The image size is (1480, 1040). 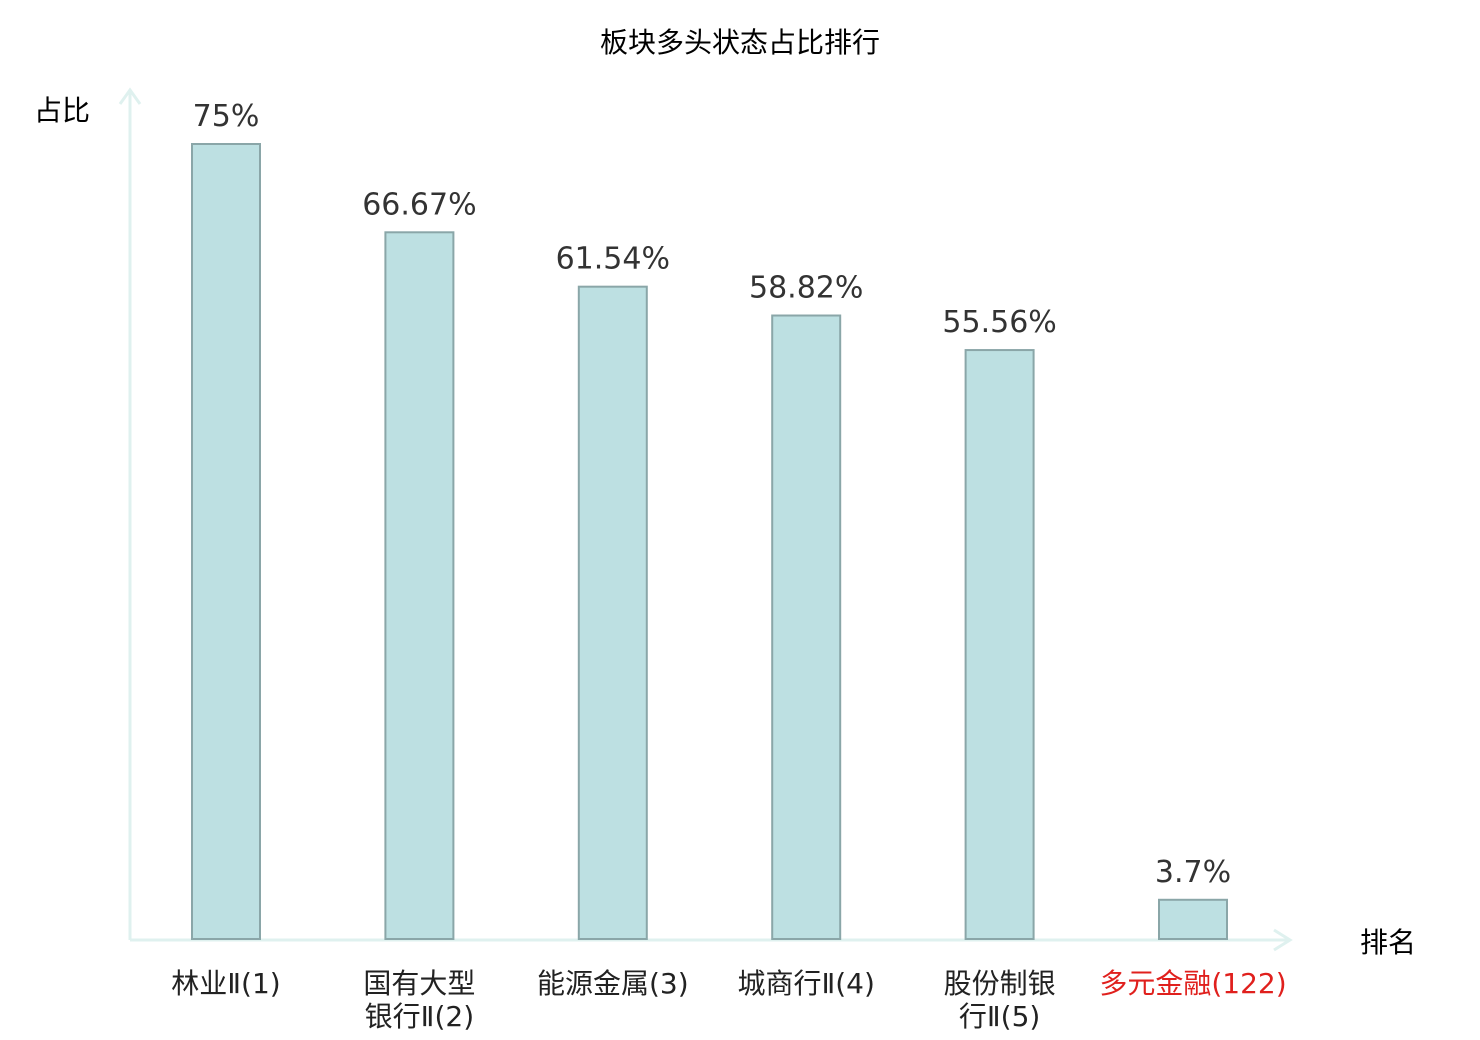 I want to click on category-label: 国有大型银行Ⅱ(2), so click(x=419, y=1000).